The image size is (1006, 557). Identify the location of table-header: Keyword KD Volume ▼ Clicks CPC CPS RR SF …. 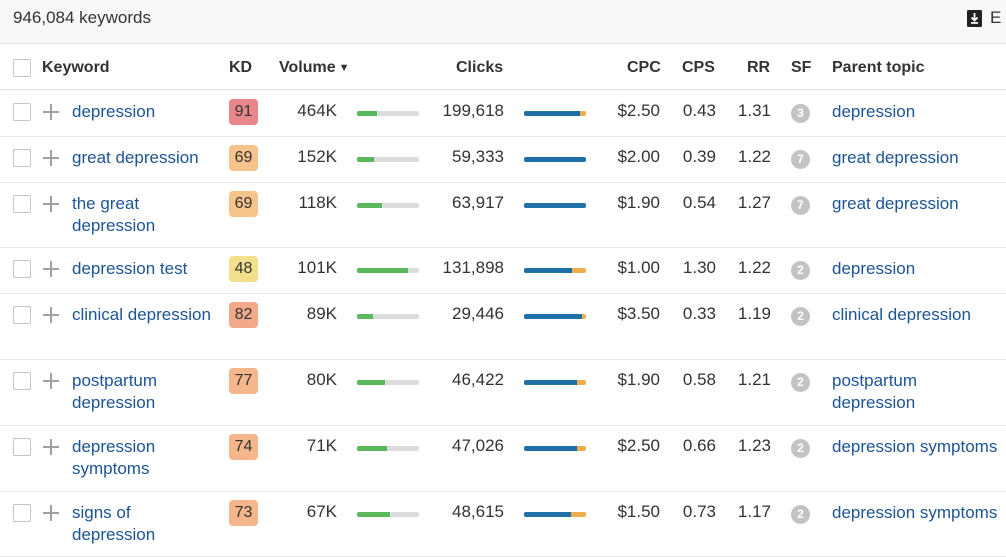
(503, 67).